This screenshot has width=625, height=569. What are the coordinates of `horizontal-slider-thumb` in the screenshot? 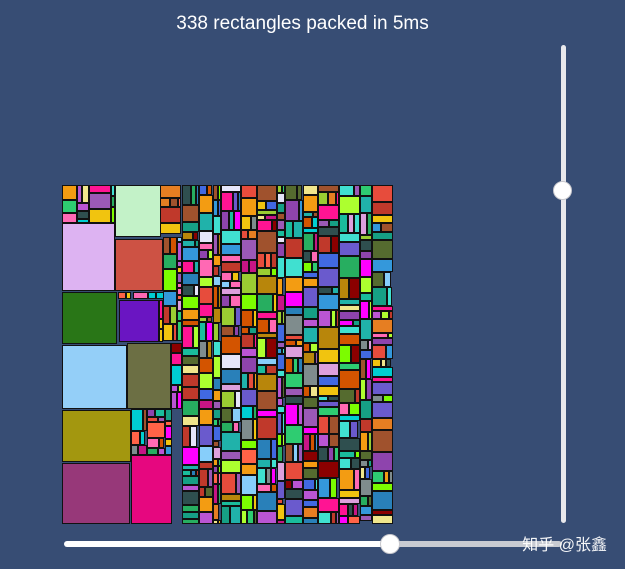 It's located at (390, 544).